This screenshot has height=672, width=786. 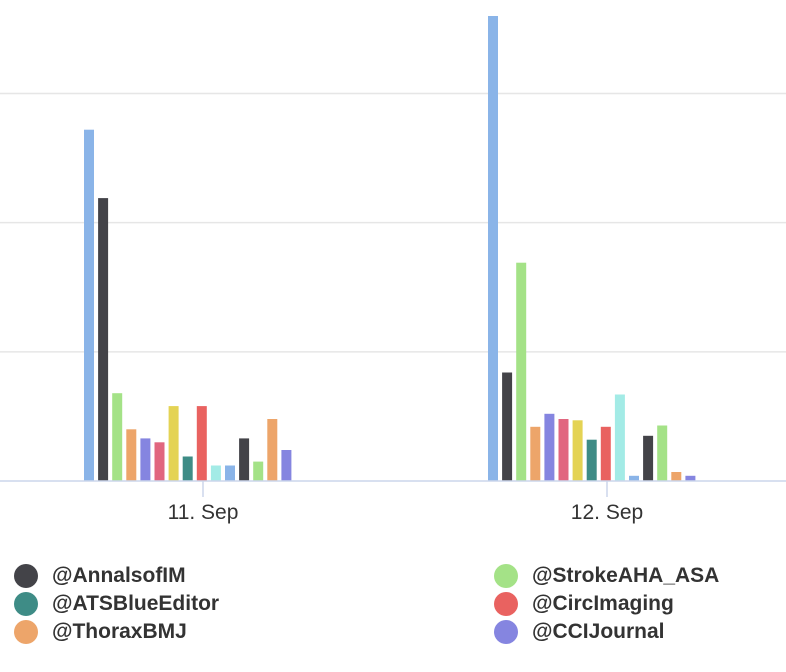 I want to click on x-tick-label: 12. Sep, so click(x=607, y=512).